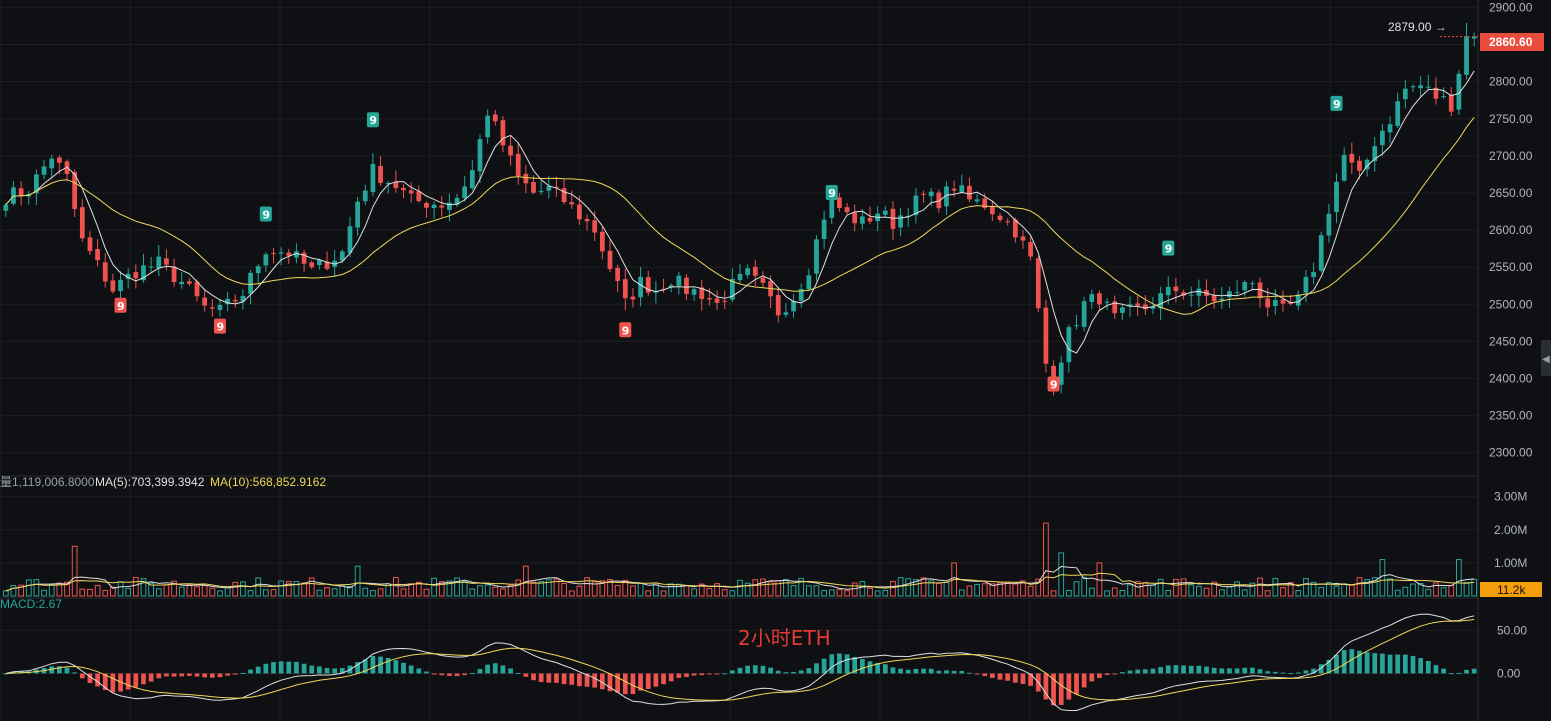  Describe the element at coordinates (1510, 563) in the screenshot. I see `volume-tick-label: 1.00M` at that location.